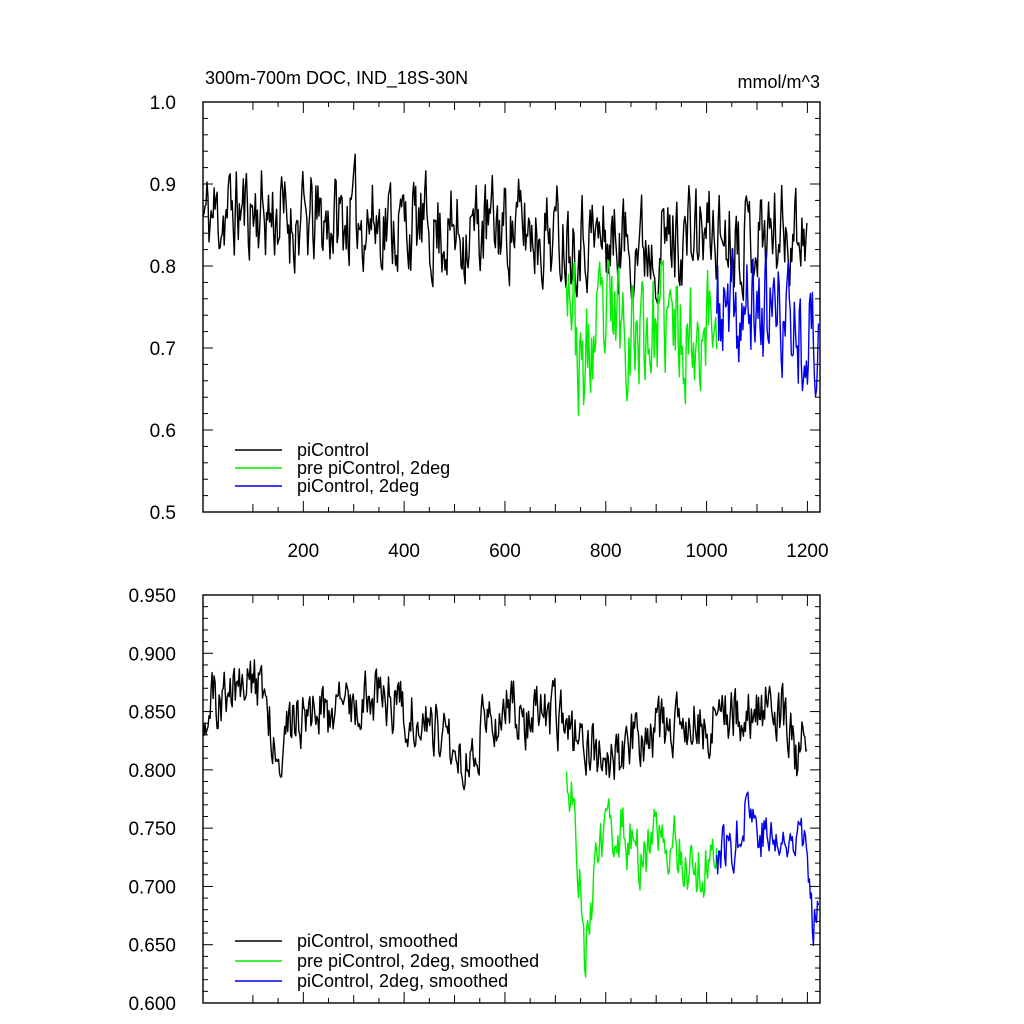  Describe the element at coordinates (606, 551) in the screenshot. I see `x-tick-label: 800` at that location.